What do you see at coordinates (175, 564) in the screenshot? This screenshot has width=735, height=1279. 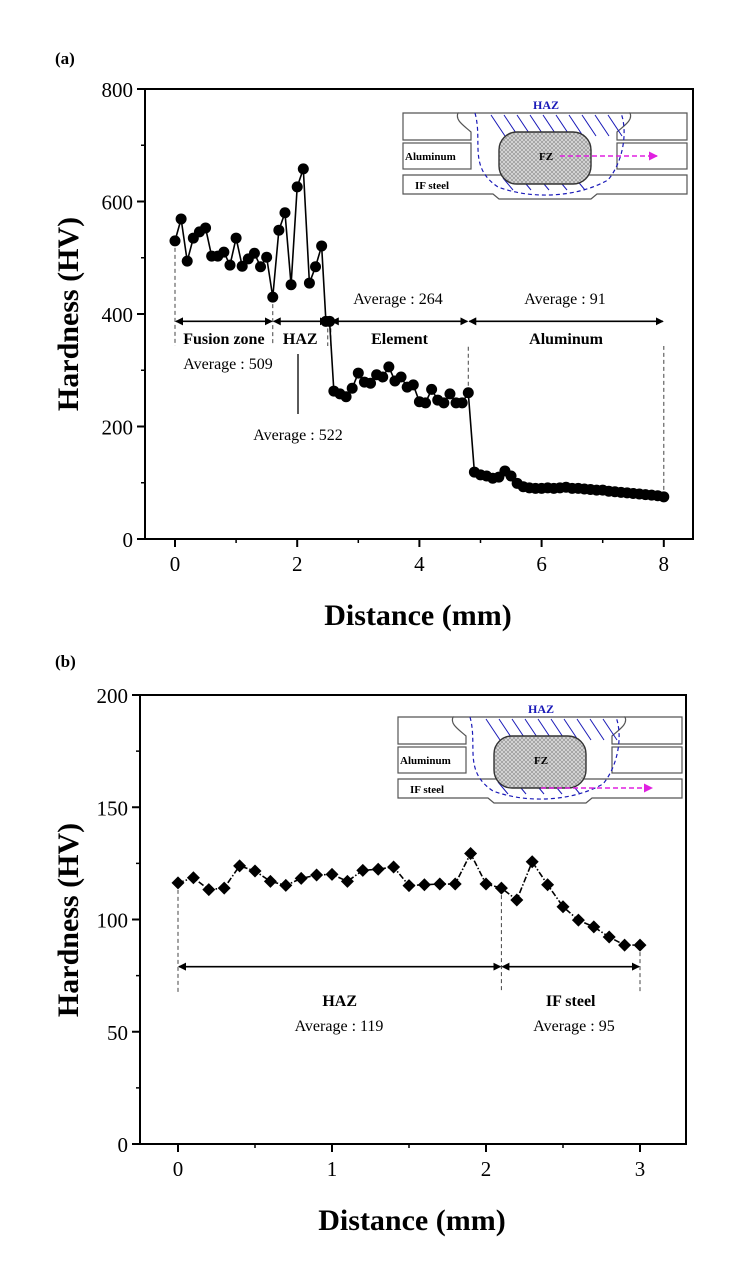 I see `x-tick-label: 0` at bounding box center [175, 564].